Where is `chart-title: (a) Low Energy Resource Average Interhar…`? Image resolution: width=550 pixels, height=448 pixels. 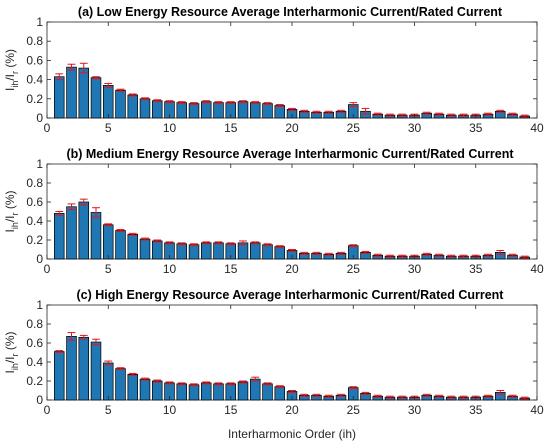
chart-title: (a) Low Energy Resource Average Interhar… is located at coordinates (290, 12).